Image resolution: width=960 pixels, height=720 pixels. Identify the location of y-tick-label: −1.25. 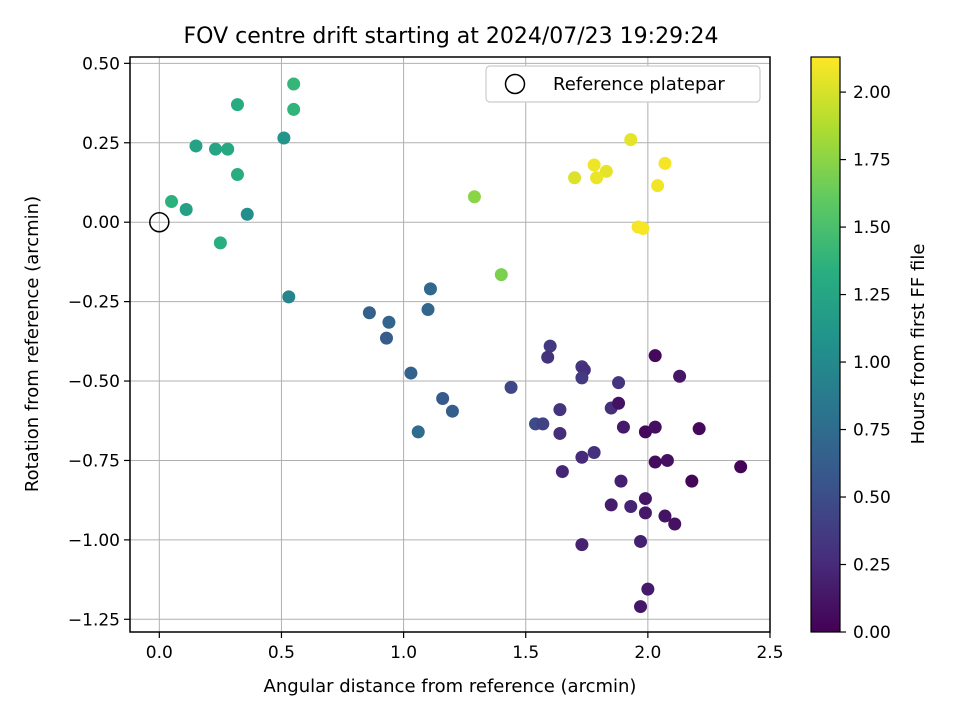
(94, 620).